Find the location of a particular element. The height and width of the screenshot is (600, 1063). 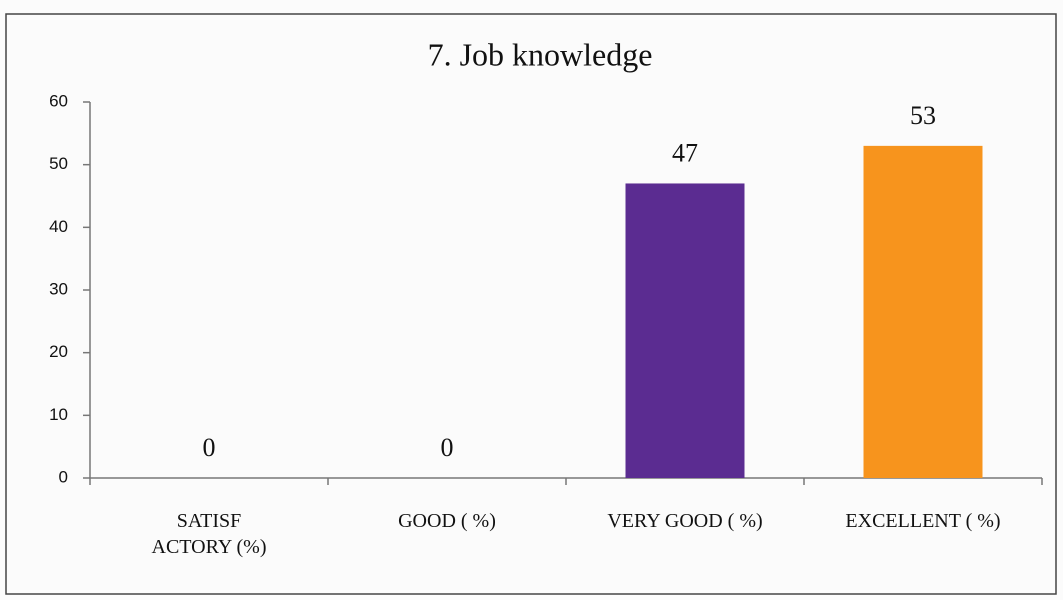

data-label: 53 is located at coordinates (923, 115).